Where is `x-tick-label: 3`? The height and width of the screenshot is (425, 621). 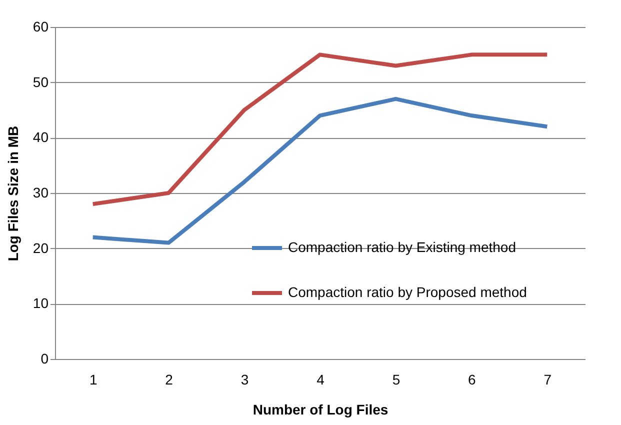 x-tick-label: 3 is located at coordinates (244, 380).